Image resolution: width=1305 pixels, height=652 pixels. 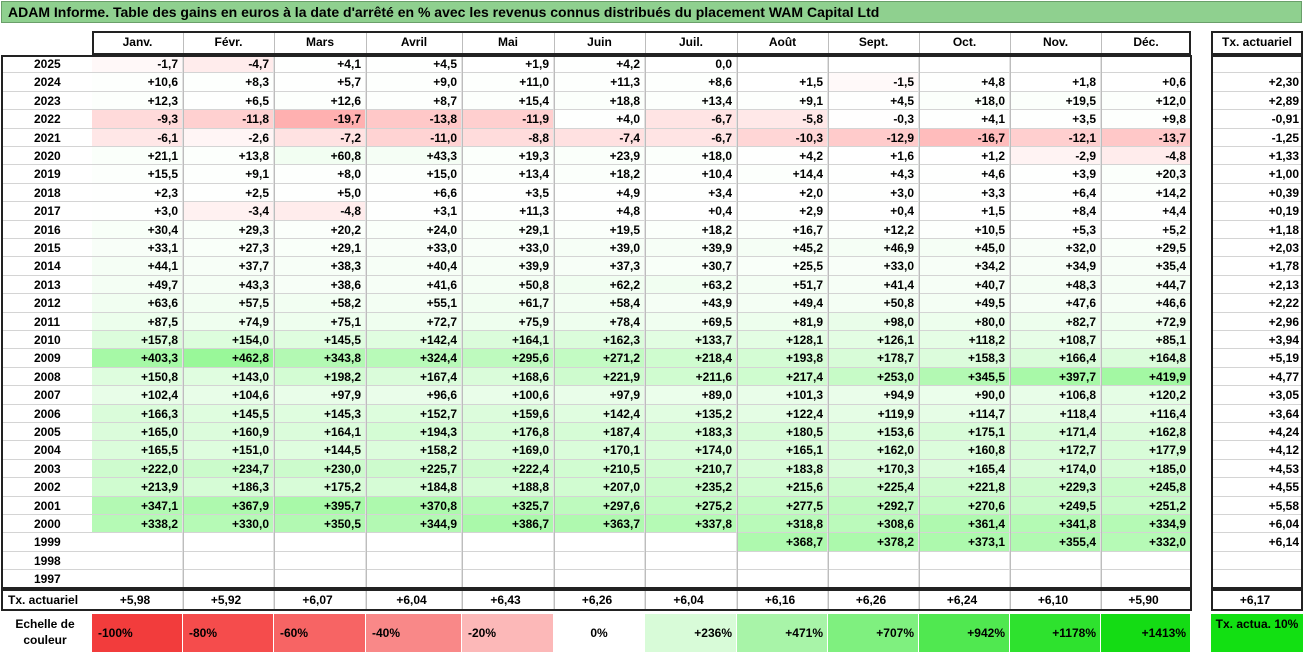 What do you see at coordinates (1055, 101) in the screenshot?
I see `table-cell: +19,5` at bounding box center [1055, 101].